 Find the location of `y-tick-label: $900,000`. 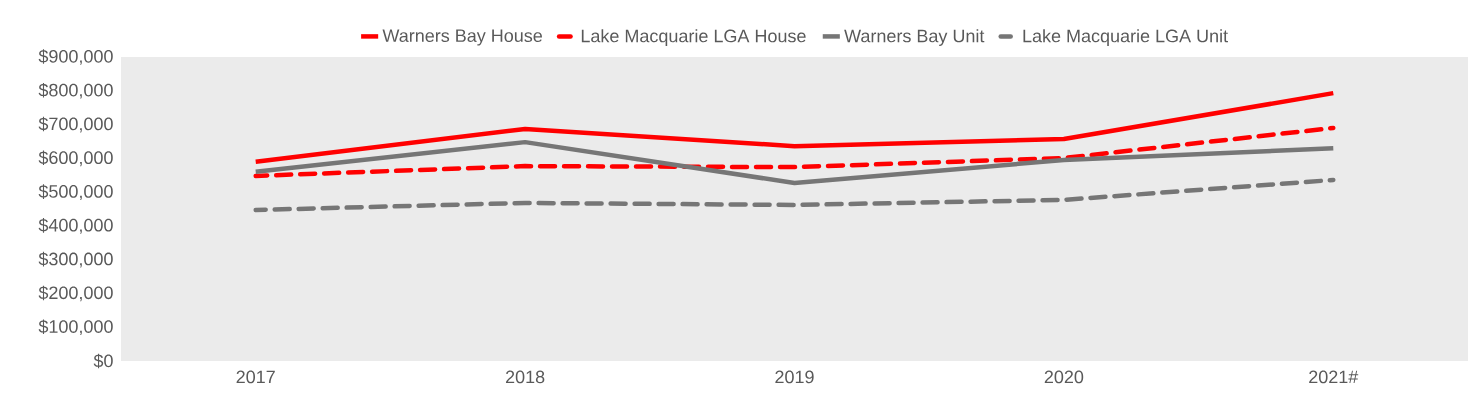

y-tick-label: $900,000 is located at coordinates (75, 57).